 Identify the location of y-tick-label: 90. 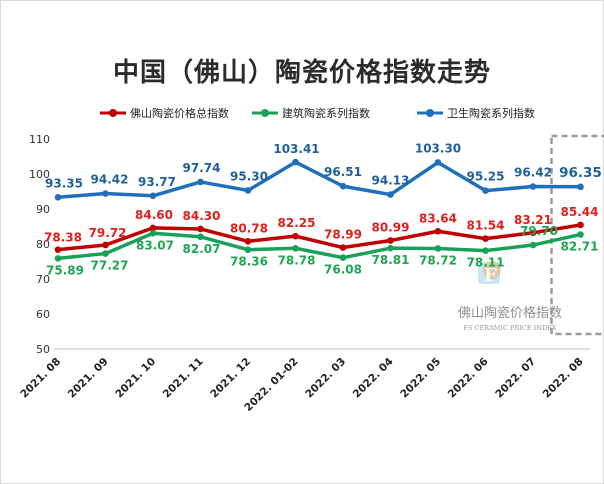
(43, 209).